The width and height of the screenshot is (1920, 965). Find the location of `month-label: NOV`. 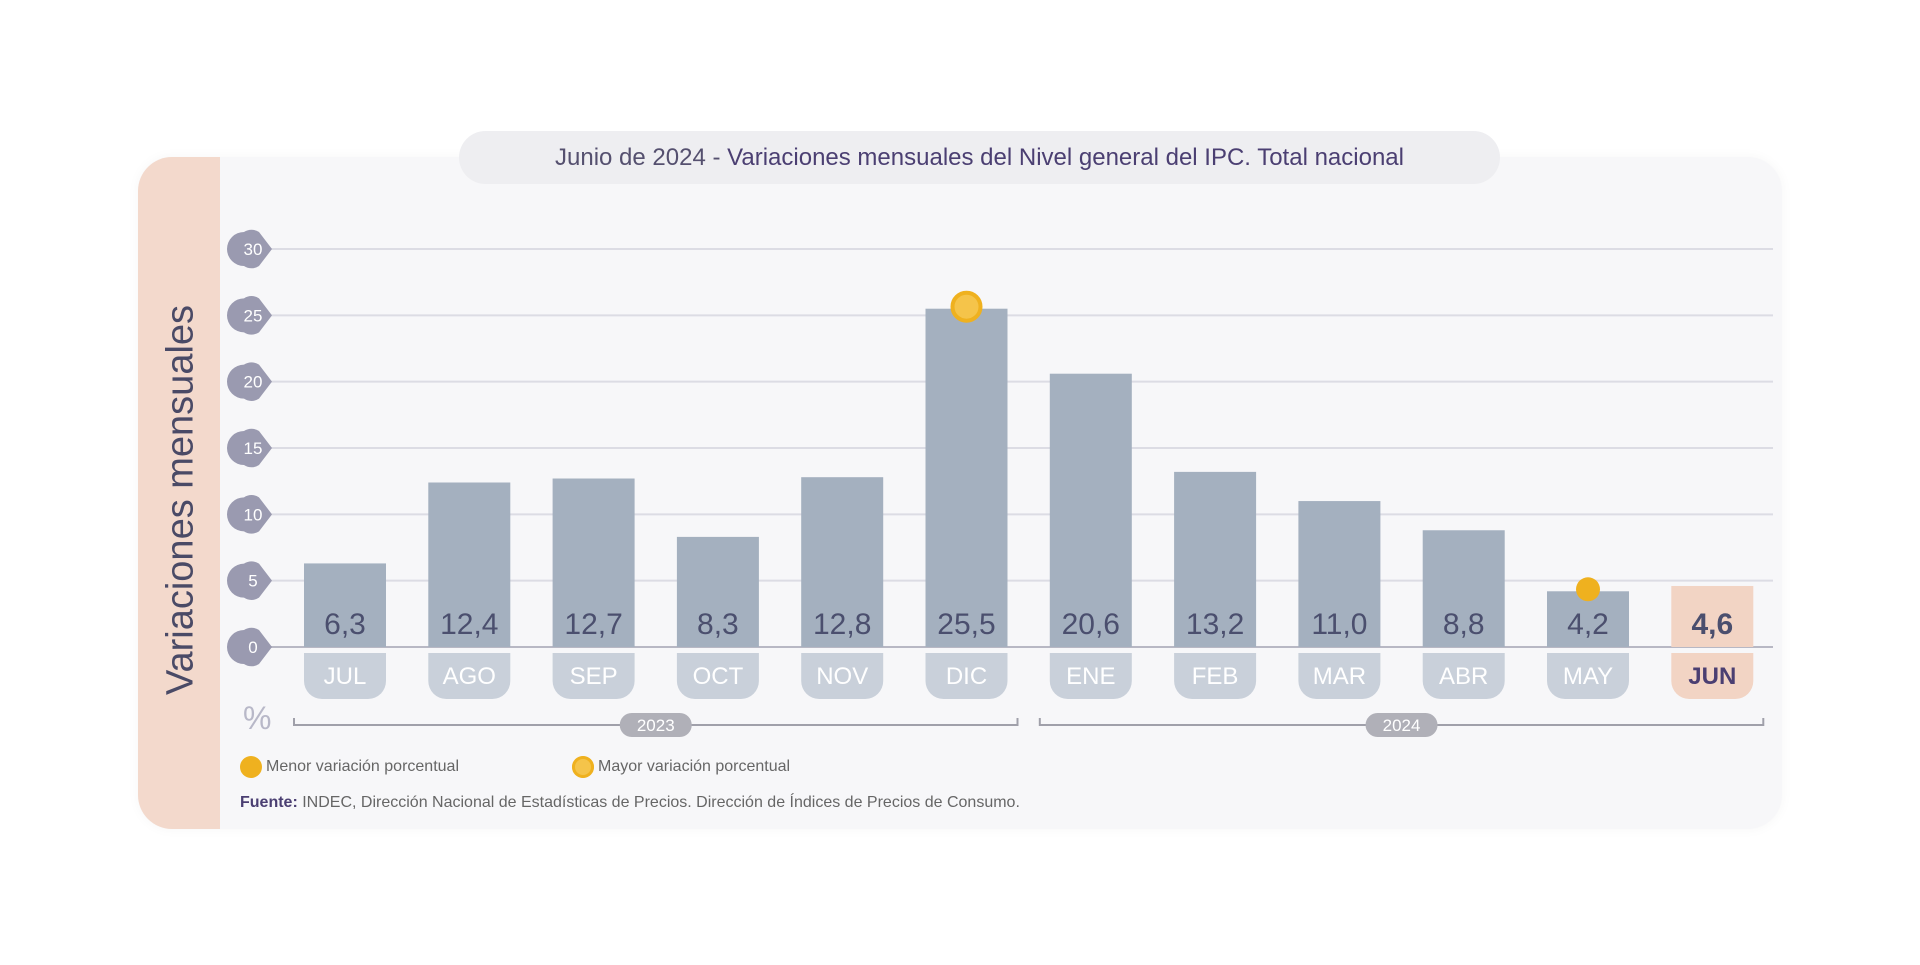

month-label: NOV is located at coordinates (842, 676).